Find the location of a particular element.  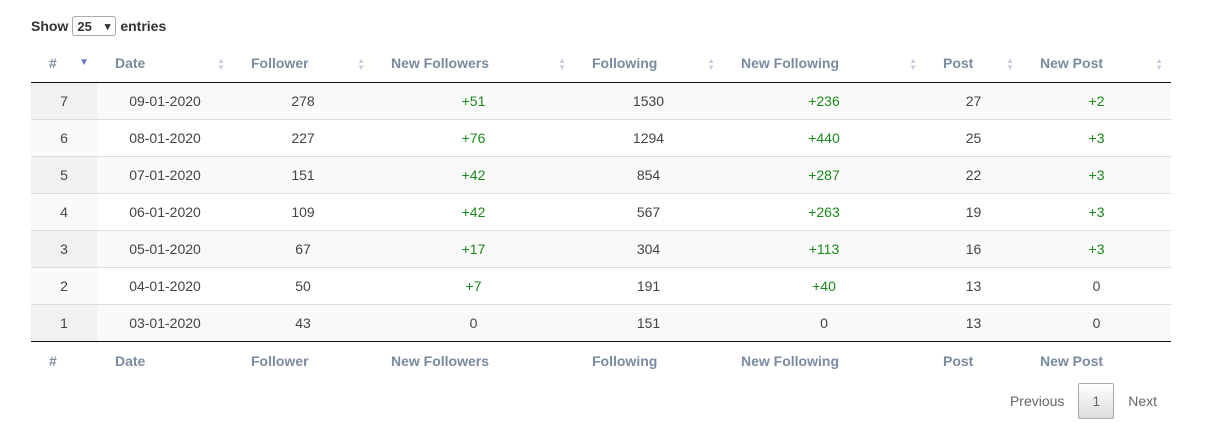

table-row: 6 08-01-2020 227 +76 1294 +440 25 +3 is located at coordinates (601, 137).